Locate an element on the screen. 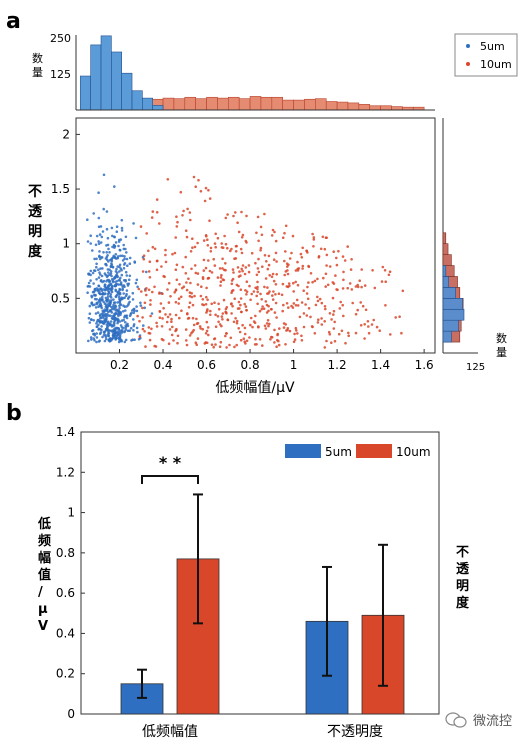 The height and width of the screenshot is (747, 526). bar-ylabel: 低频幅值 / μ V is located at coordinates (44, 575).